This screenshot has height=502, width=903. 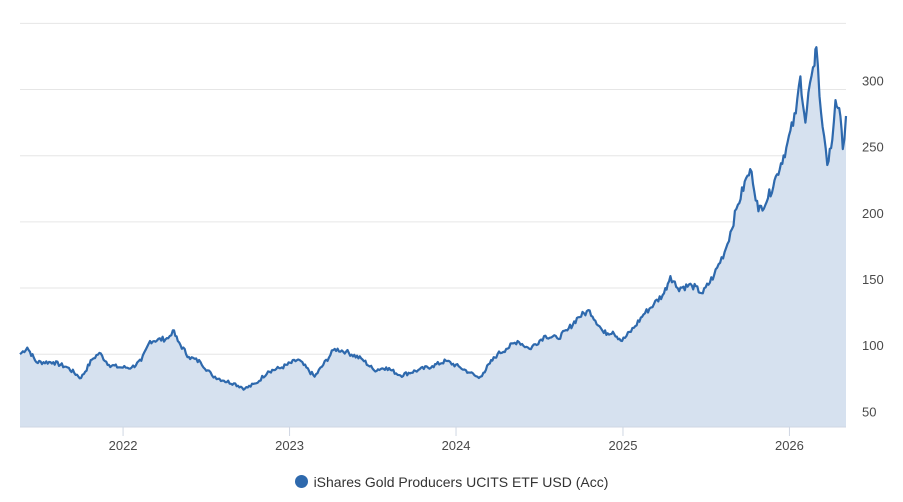 I want to click on y-tick-label: 300, so click(x=873, y=81).